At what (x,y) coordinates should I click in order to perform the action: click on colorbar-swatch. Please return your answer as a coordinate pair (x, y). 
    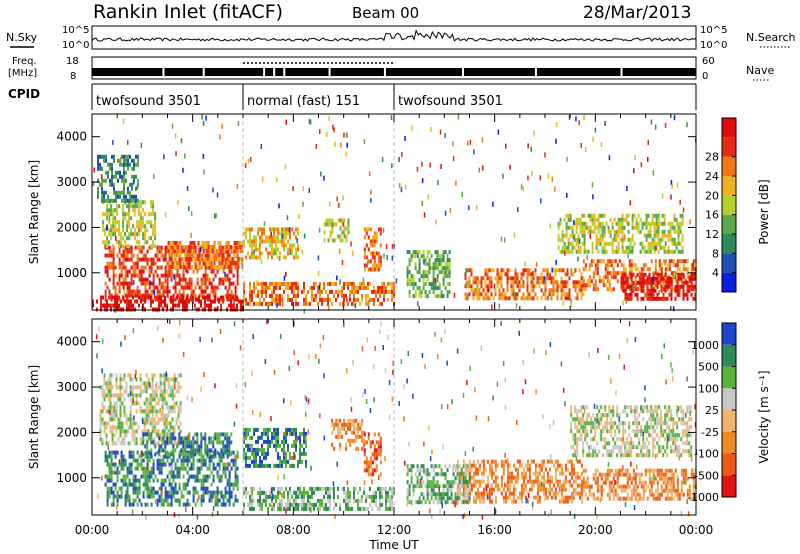
    Looking at the image, I should click on (729, 186).